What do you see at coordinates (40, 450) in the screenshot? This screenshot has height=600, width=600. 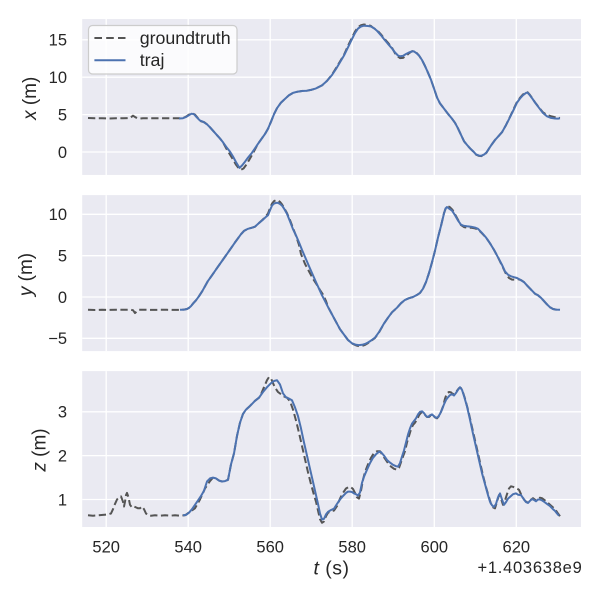 I see `svg-text: z (m)` at bounding box center [40, 450].